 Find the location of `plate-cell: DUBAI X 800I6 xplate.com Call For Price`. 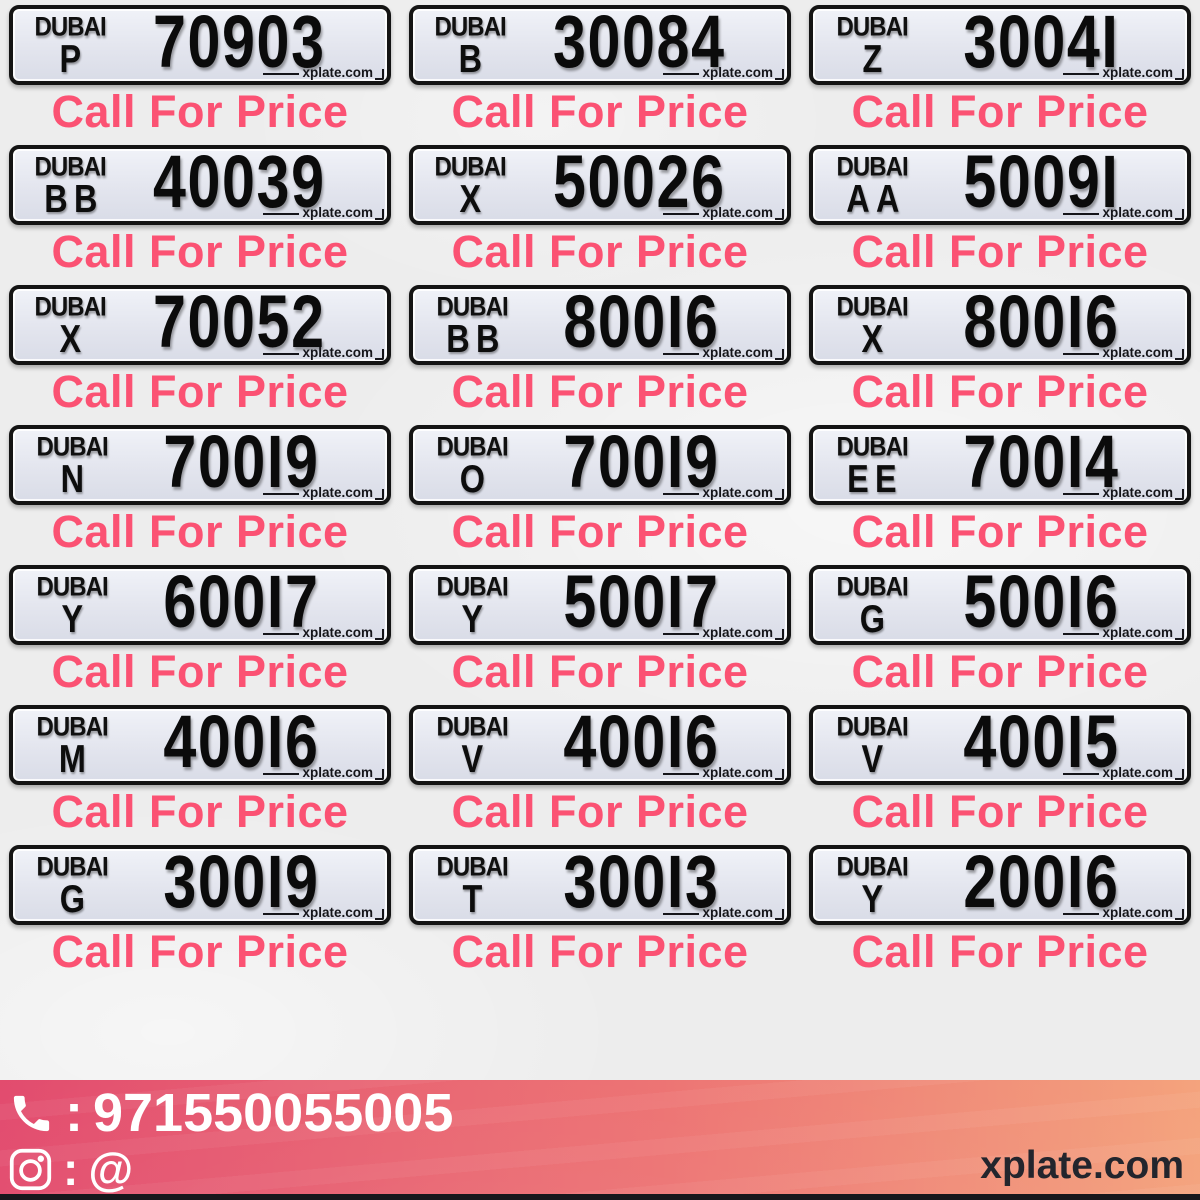

plate-cell: DUBAI X 800I6 xplate.com Call For Price is located at coordinates (1000, 350).